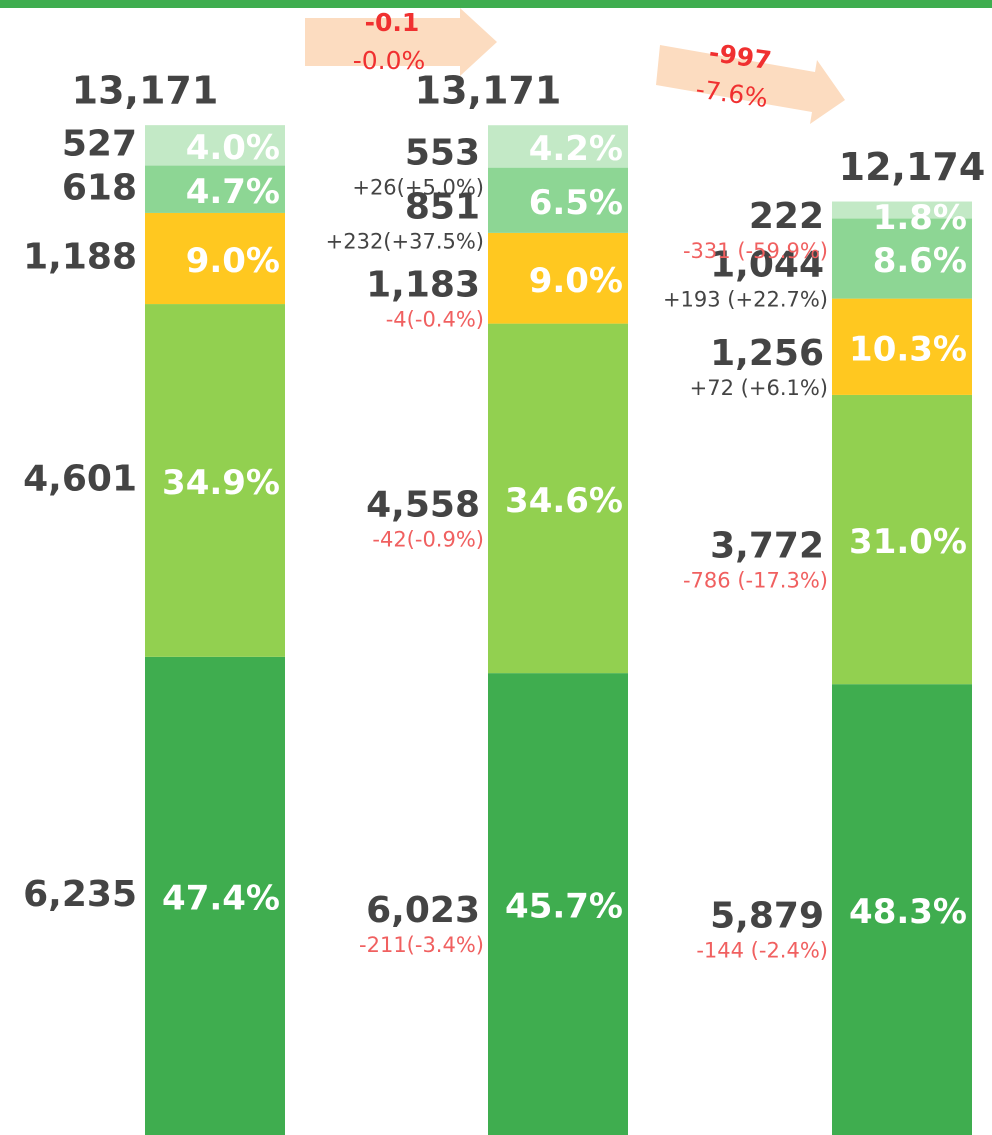 This screenshot has height=1135, width=992. I want to click on value-label: 3,772, so click(767, 546).